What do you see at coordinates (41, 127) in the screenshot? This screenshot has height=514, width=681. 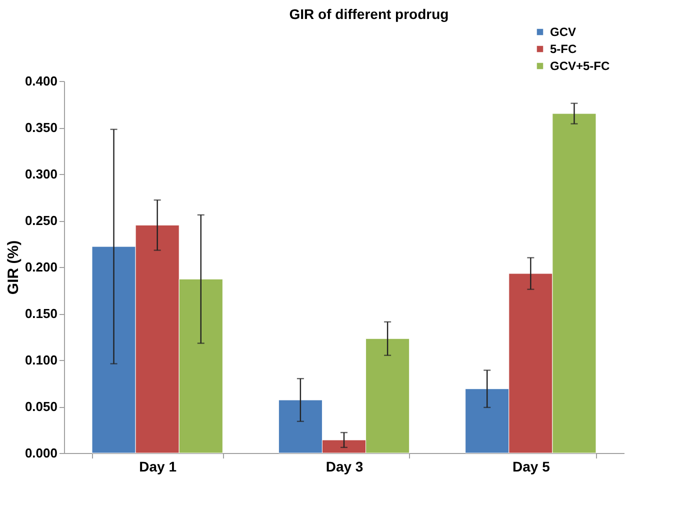 I see `y-tick-label: 0.350` at bounding box center [41, 127].